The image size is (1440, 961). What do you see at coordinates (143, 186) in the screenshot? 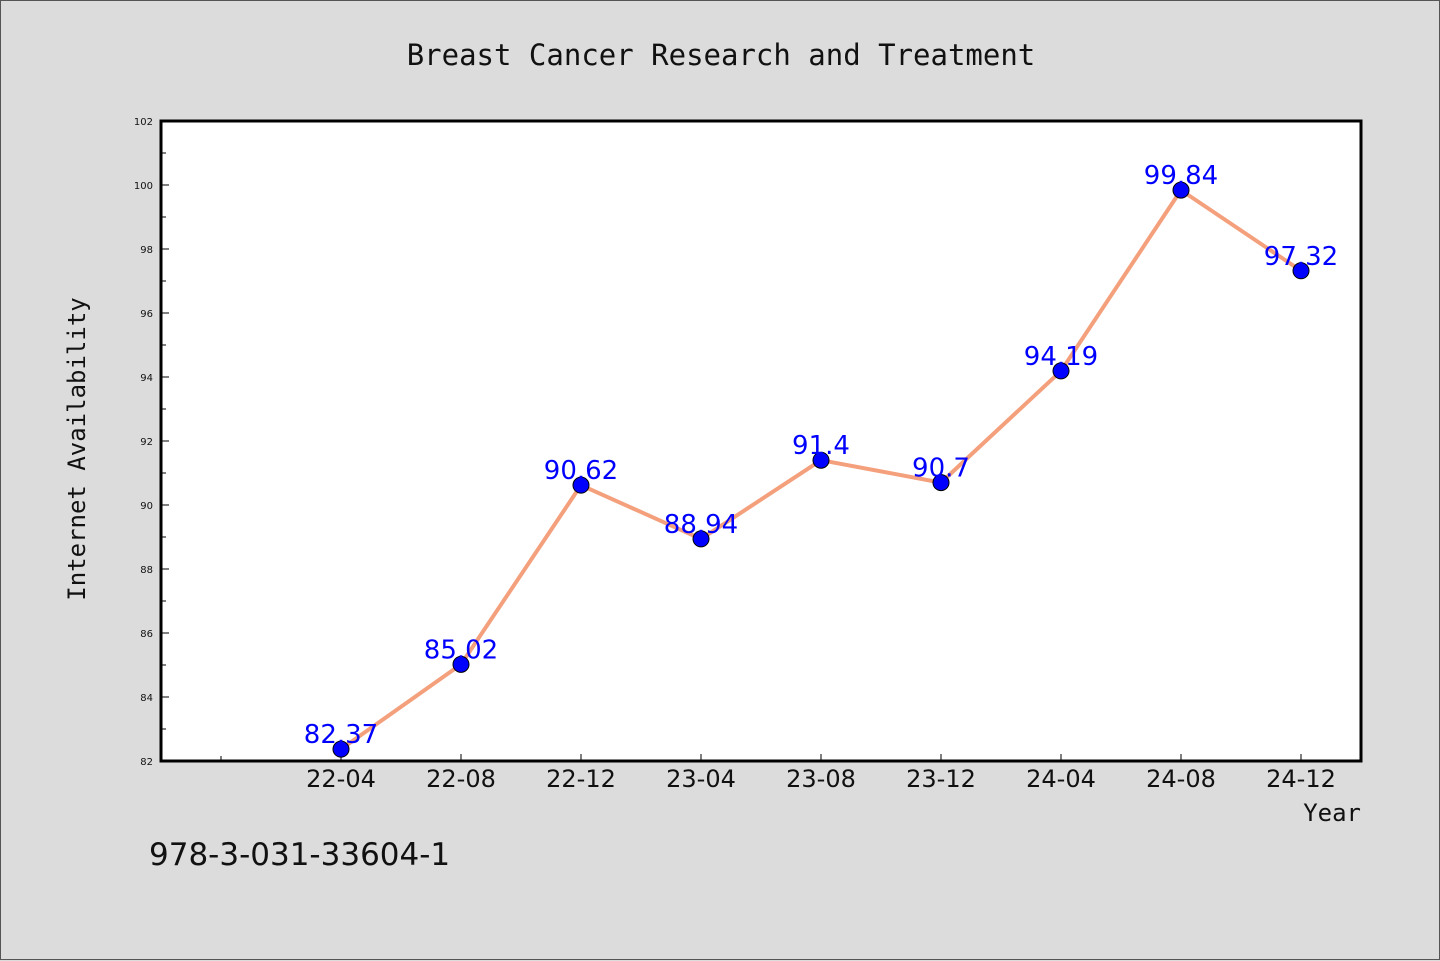
I see `y-tick-label: 100` at bounding box center [143, 186].